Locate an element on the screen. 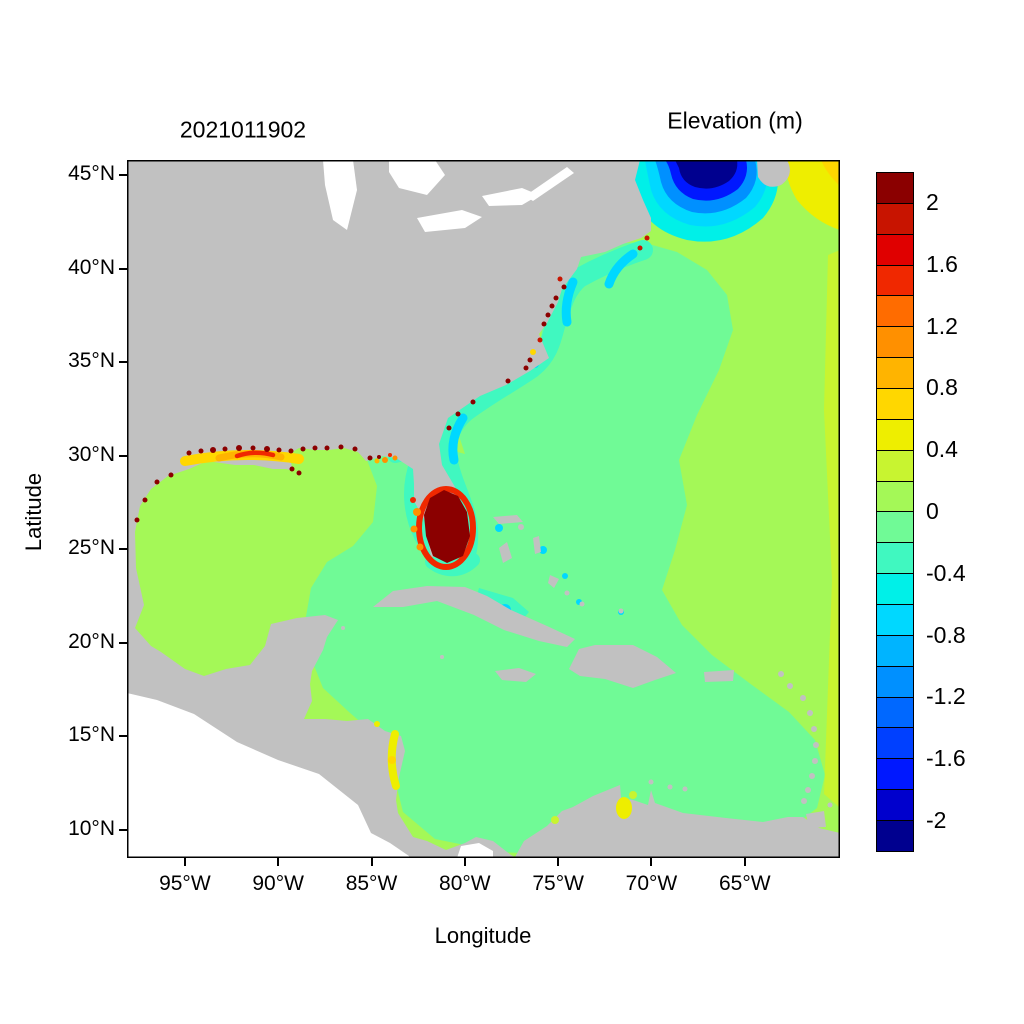  x-tick-label: 65°W is located at coordinates (745, 883).